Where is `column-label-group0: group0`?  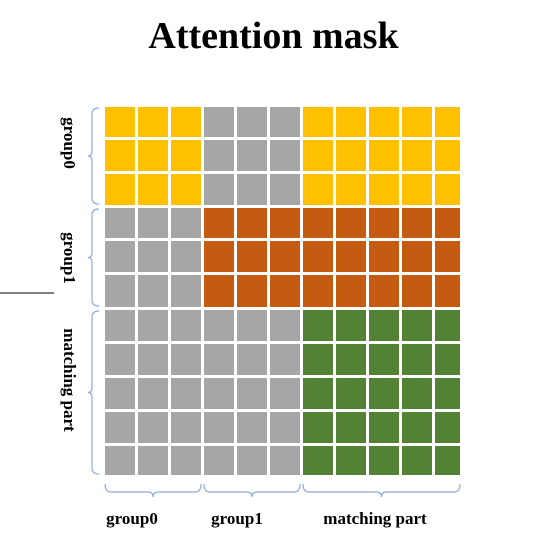
column-label-group0: group0 is located at coordinates (132, 518).